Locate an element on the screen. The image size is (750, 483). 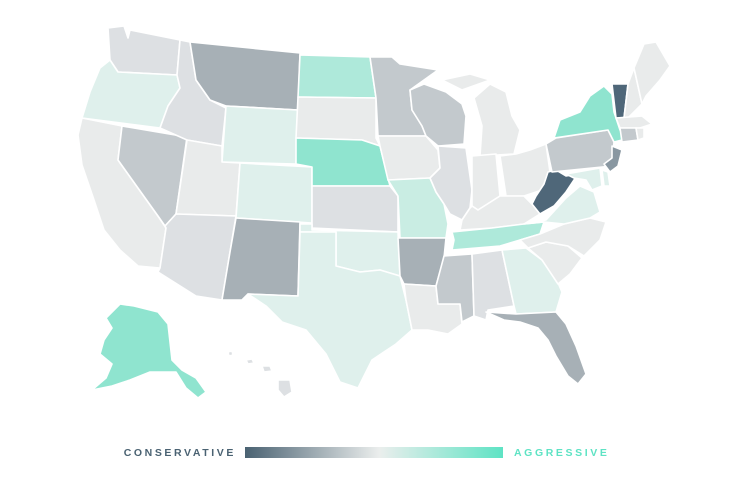
state-GA is located at coordinates (532, 281).